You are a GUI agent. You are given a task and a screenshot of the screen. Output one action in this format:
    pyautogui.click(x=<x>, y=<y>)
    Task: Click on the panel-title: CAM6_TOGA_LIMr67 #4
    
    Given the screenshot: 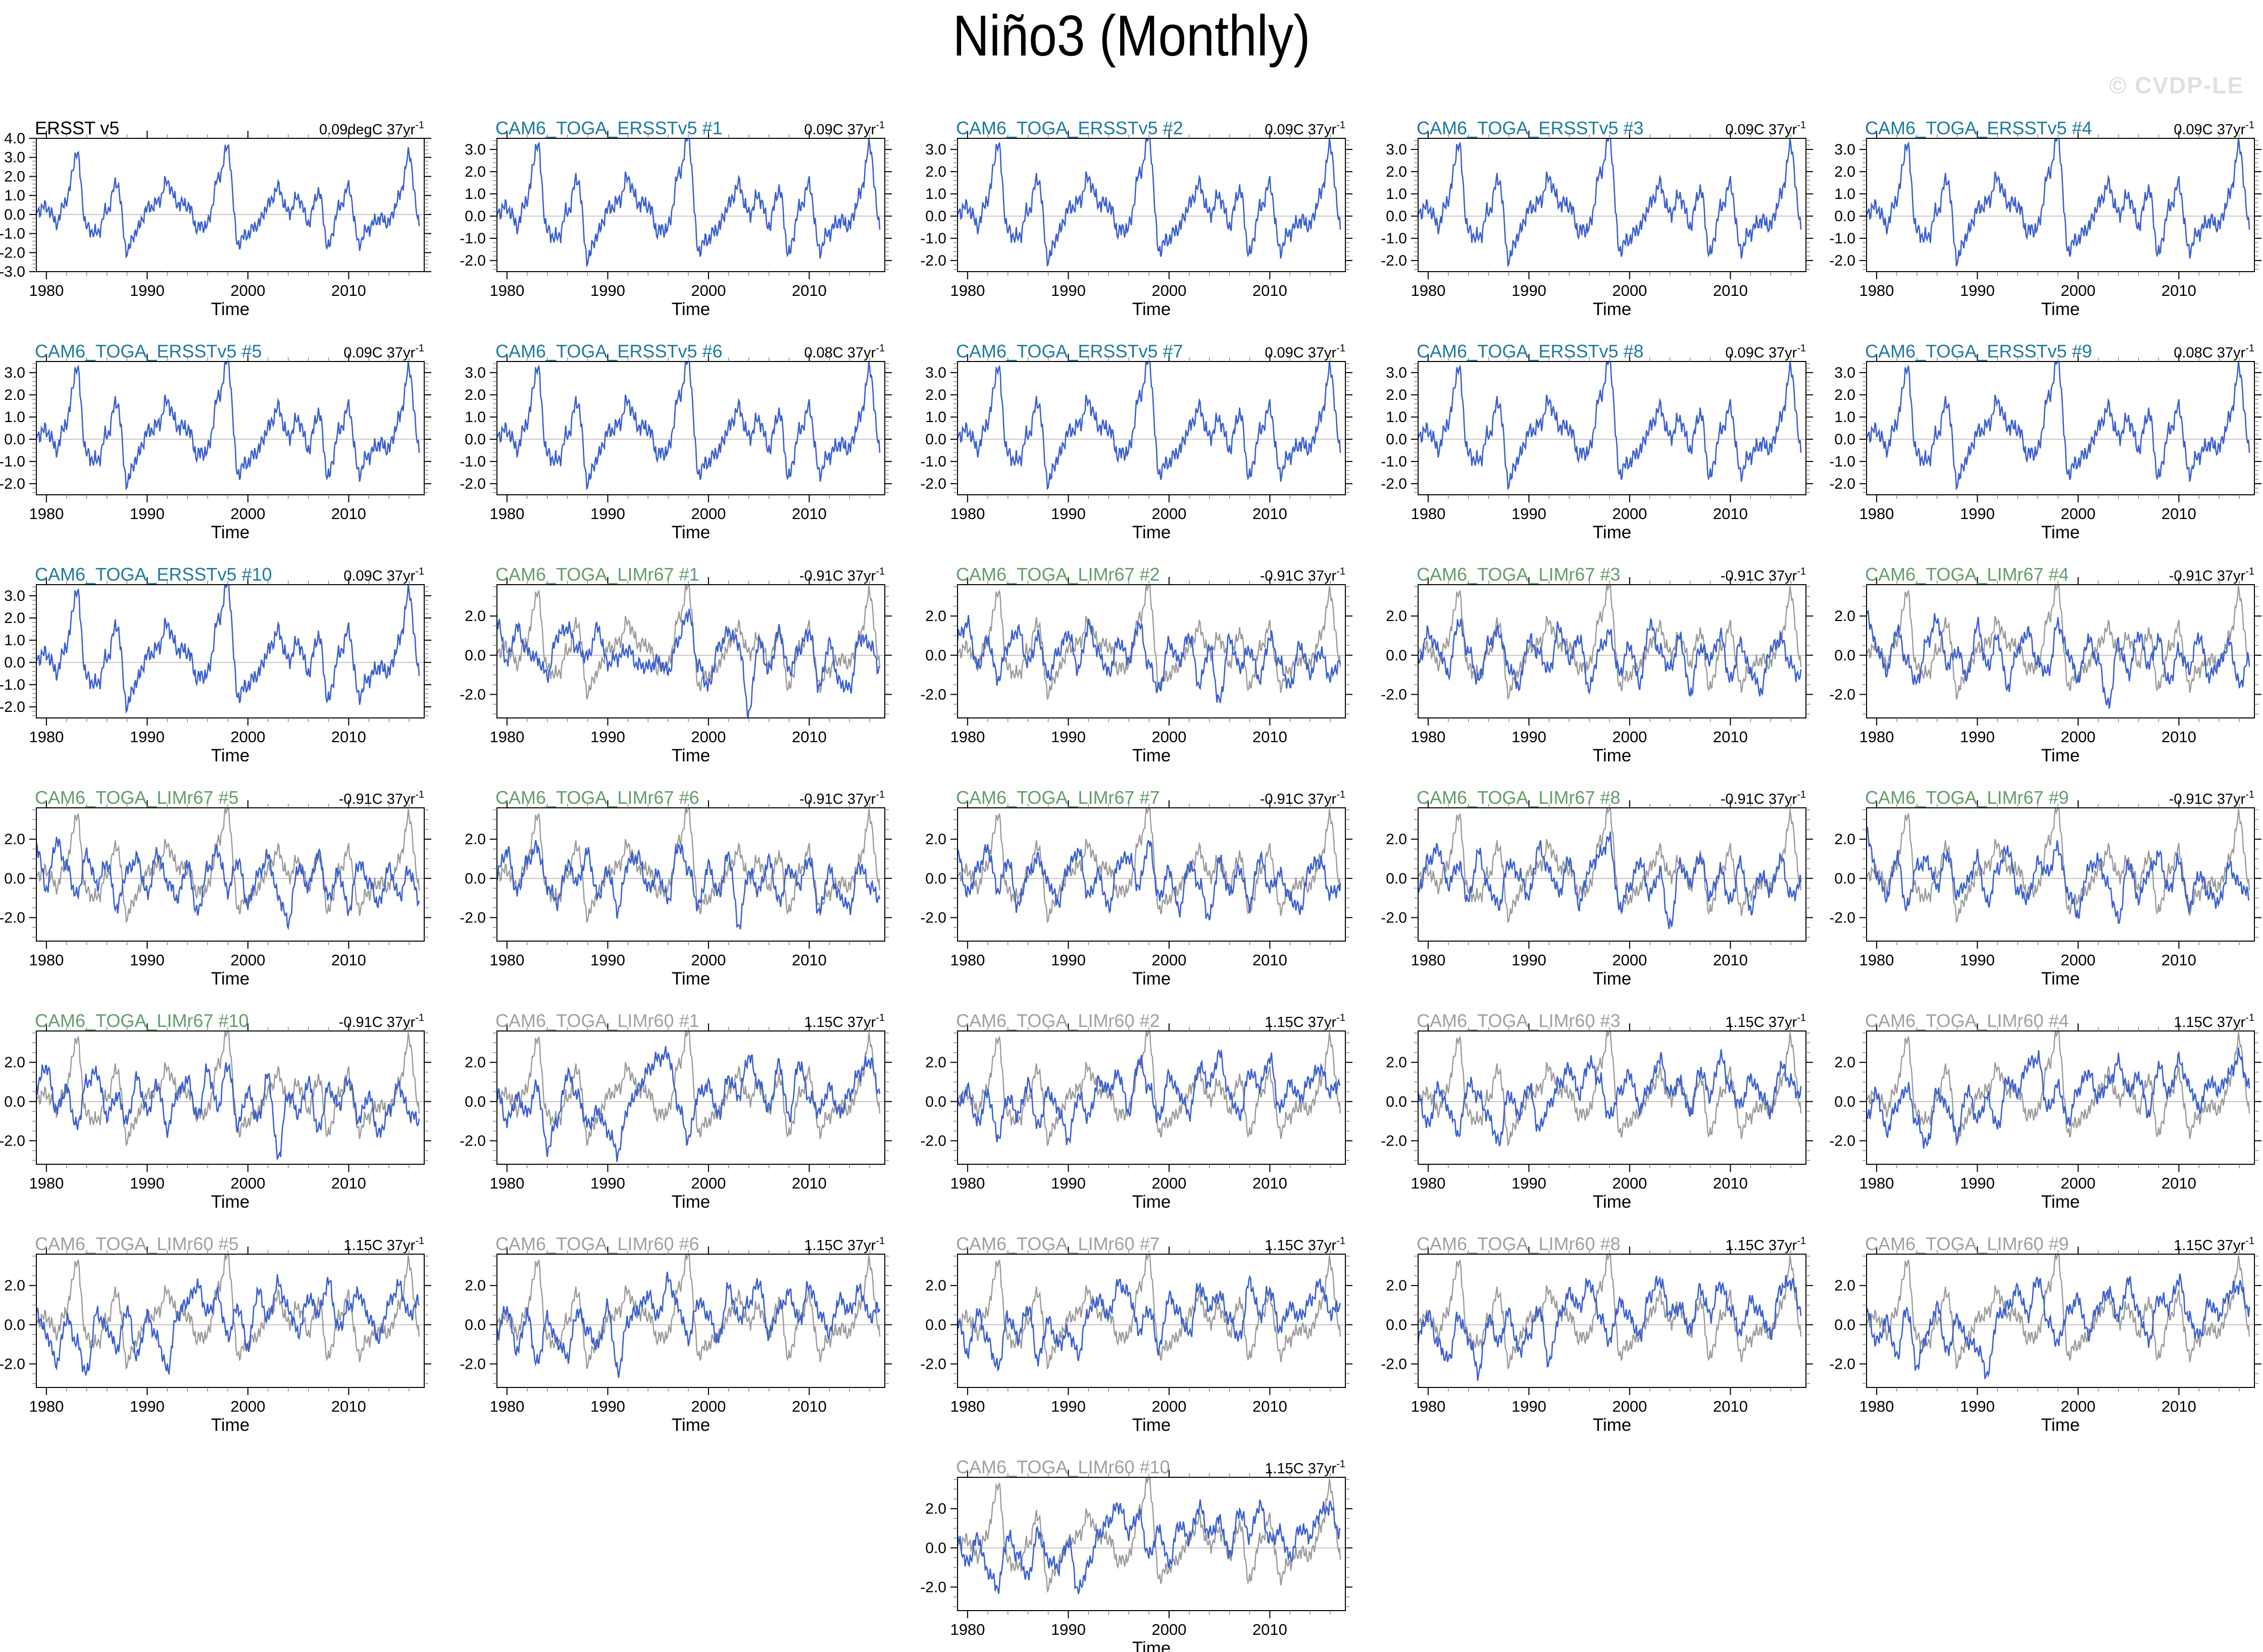 What is the action you would take?
    pyautogui.click(x=1967, y=575)
    